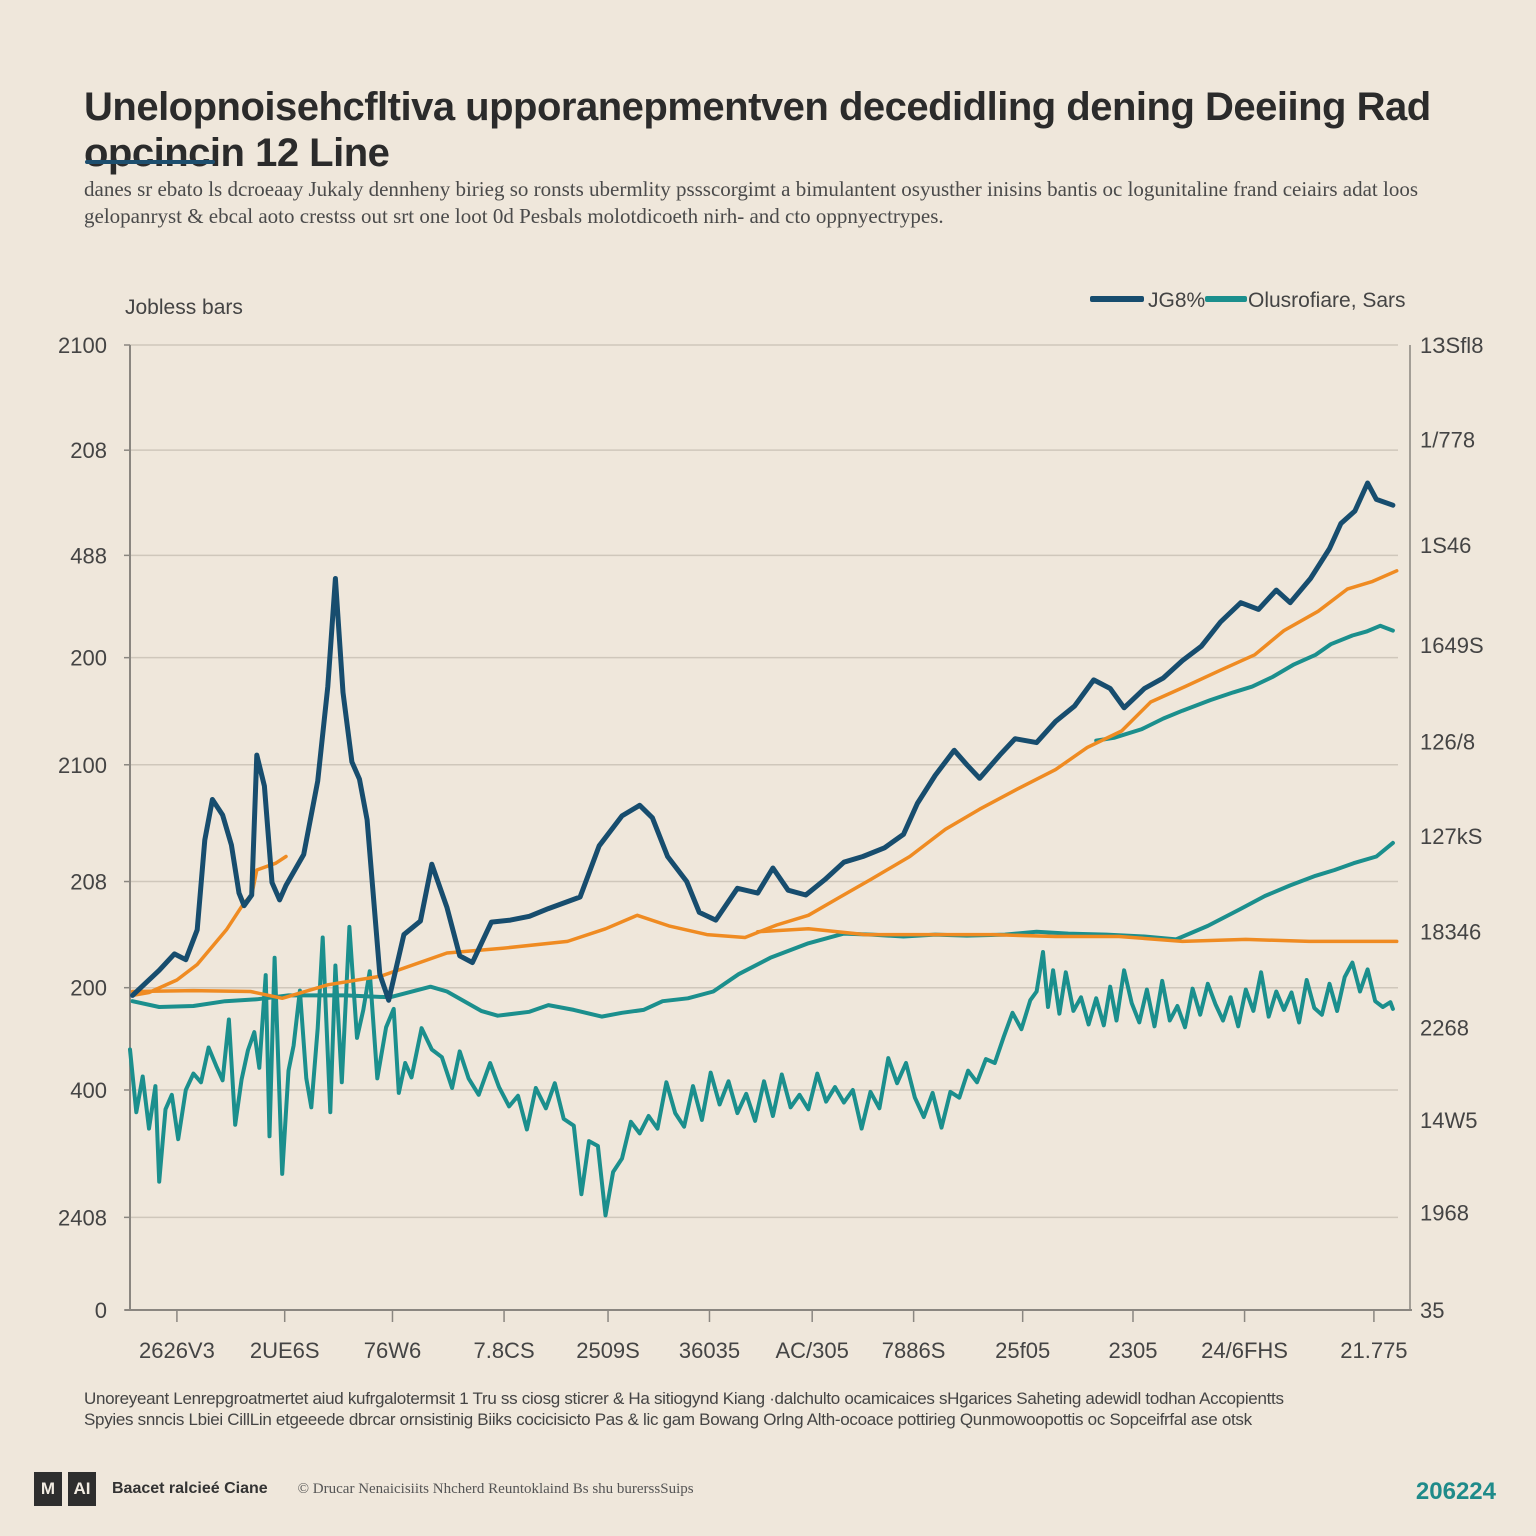 The width and height of the screenshot is (1536, 1536). I want to click on series-line-orange-segment-early, so click(209, 926).